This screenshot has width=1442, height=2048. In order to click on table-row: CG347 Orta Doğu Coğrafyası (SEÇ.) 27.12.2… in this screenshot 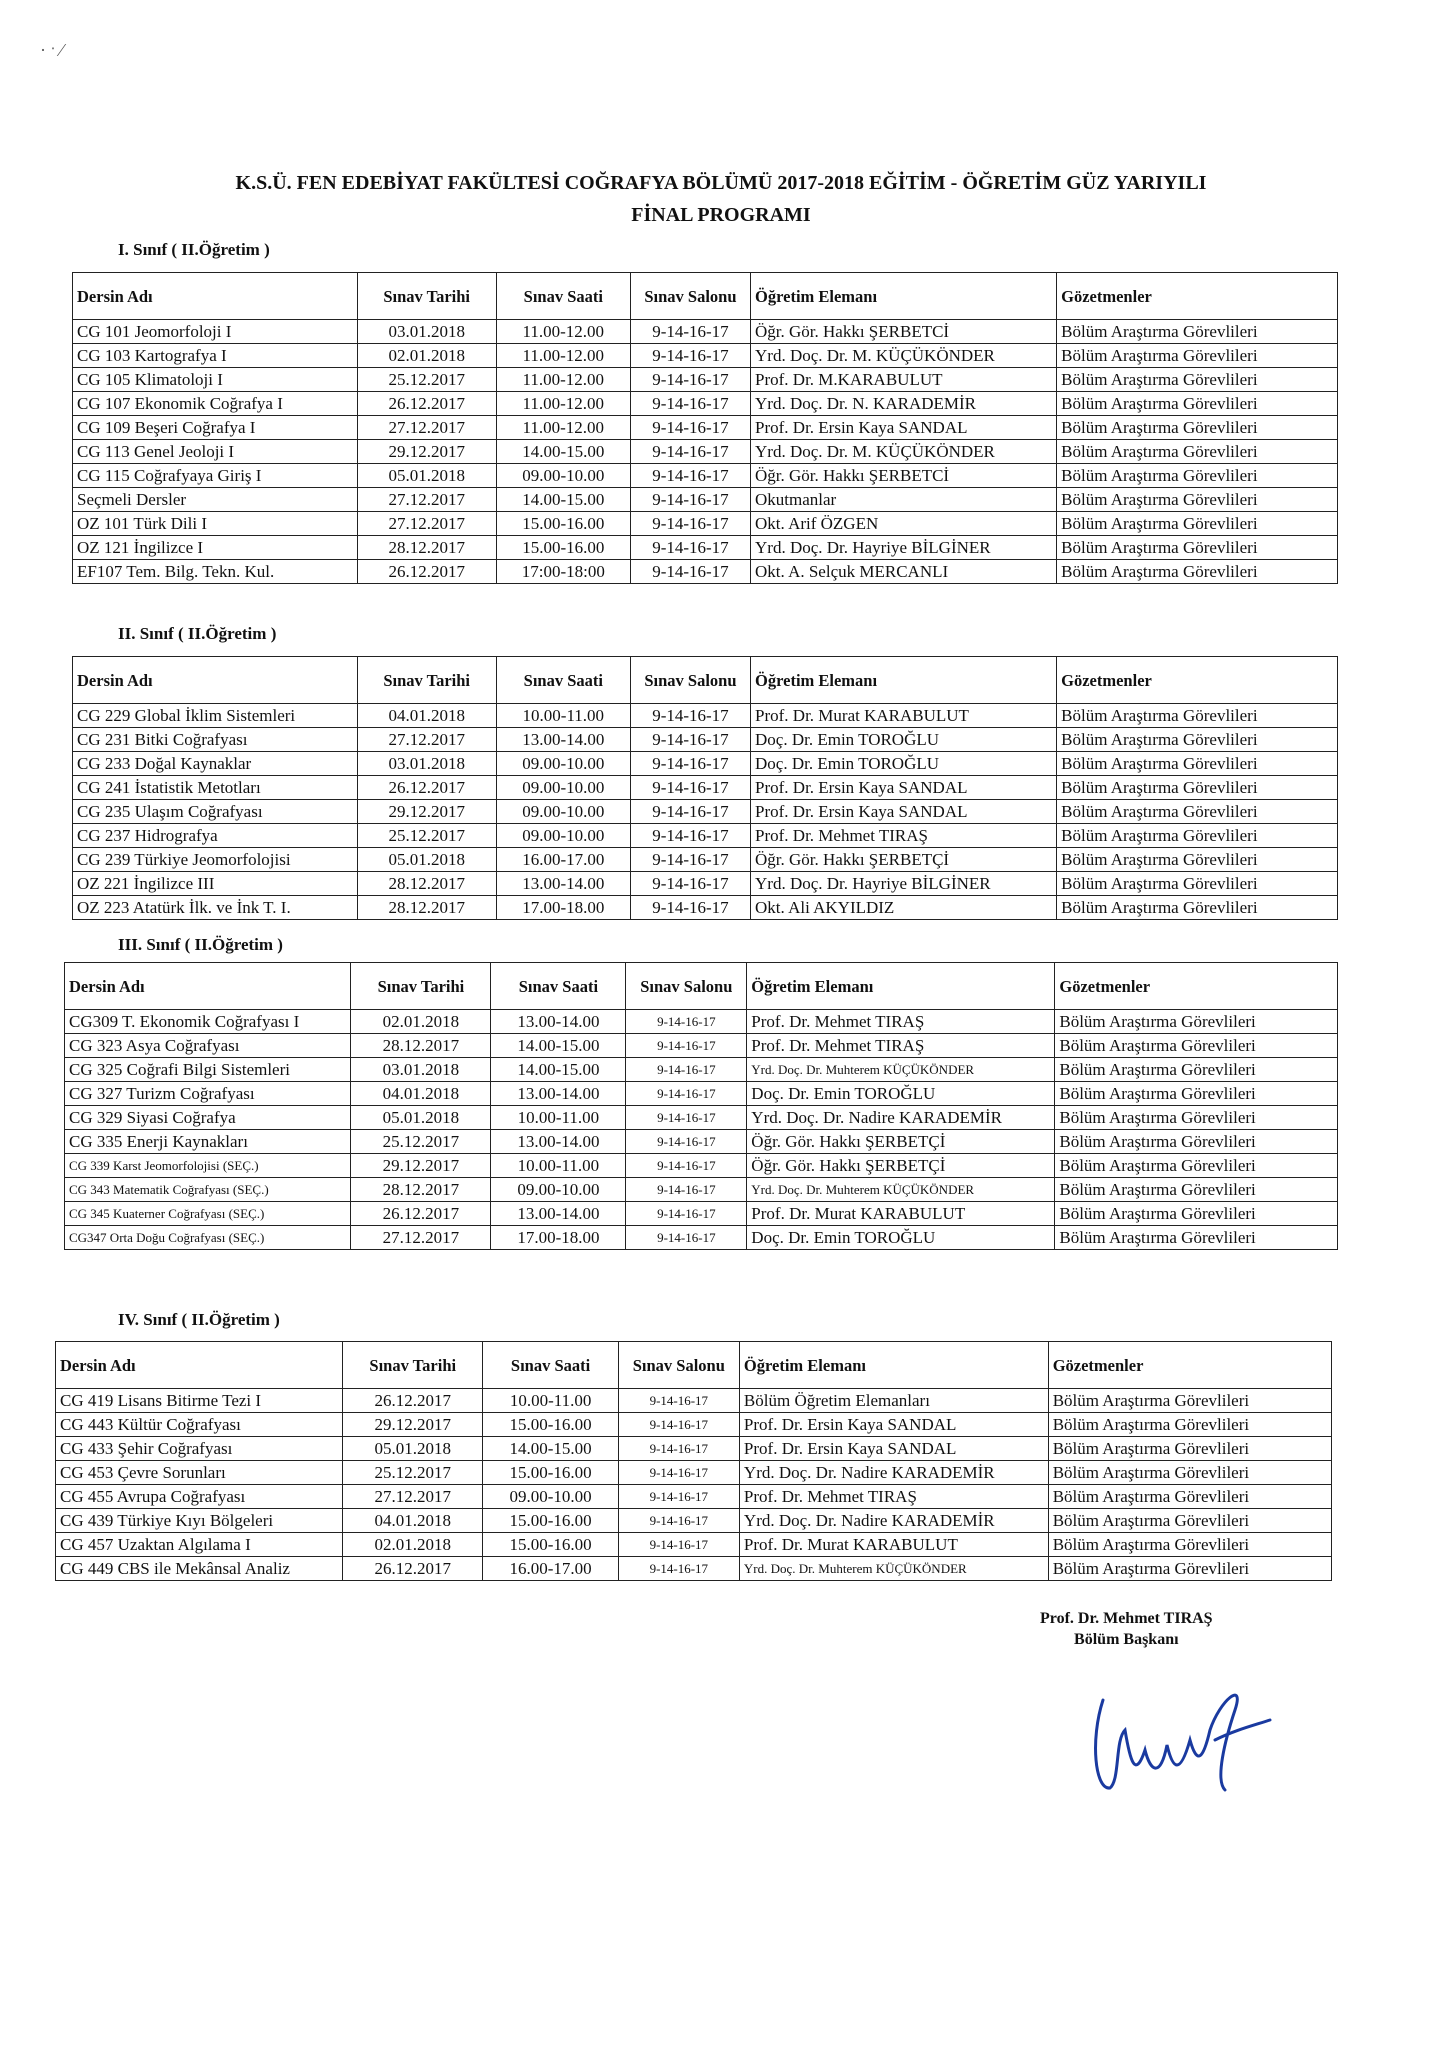, I will do `click(700, 1237)`.